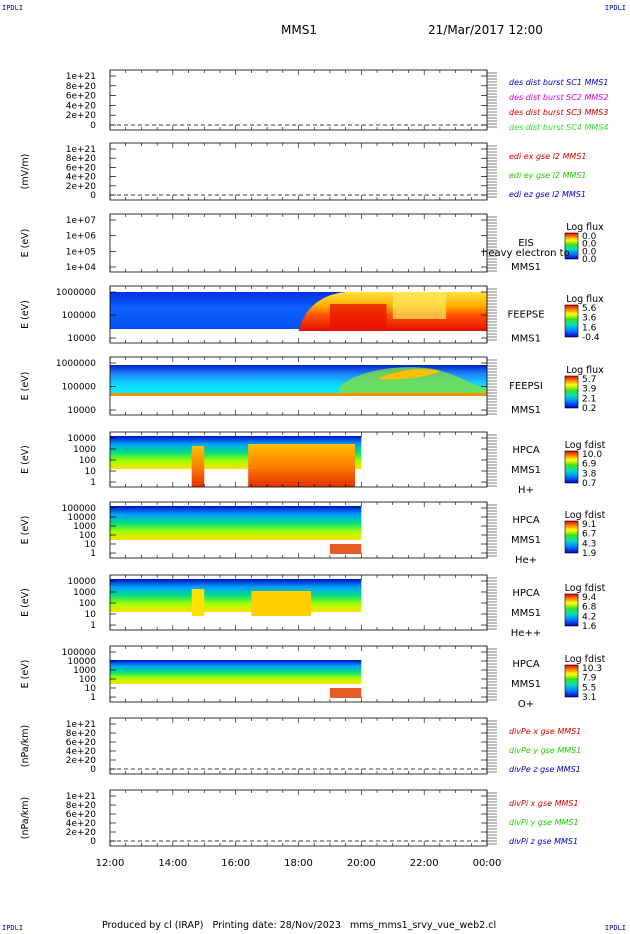  What do you see at coordinates (25, 172) in the screenshot?
I see `y-axis-label: (mV/m)` at bounding box center [25, 172].